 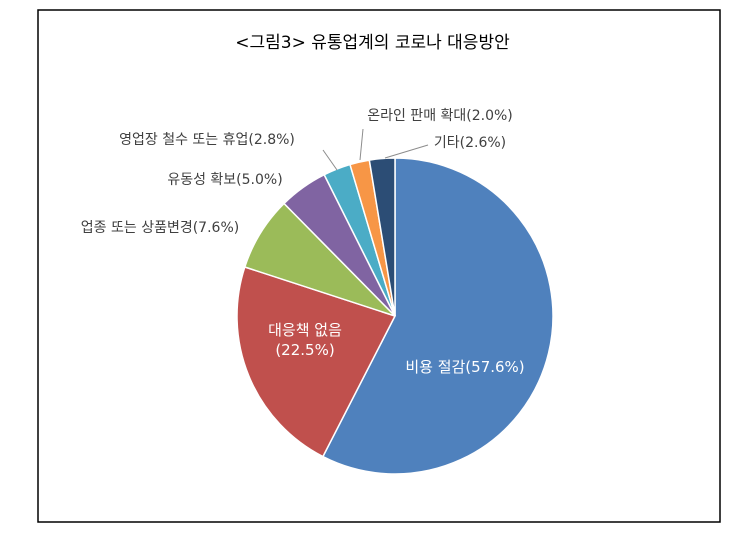 I want to click on data-label: 비용 절감(57.6%), so click(x=465, y=367).